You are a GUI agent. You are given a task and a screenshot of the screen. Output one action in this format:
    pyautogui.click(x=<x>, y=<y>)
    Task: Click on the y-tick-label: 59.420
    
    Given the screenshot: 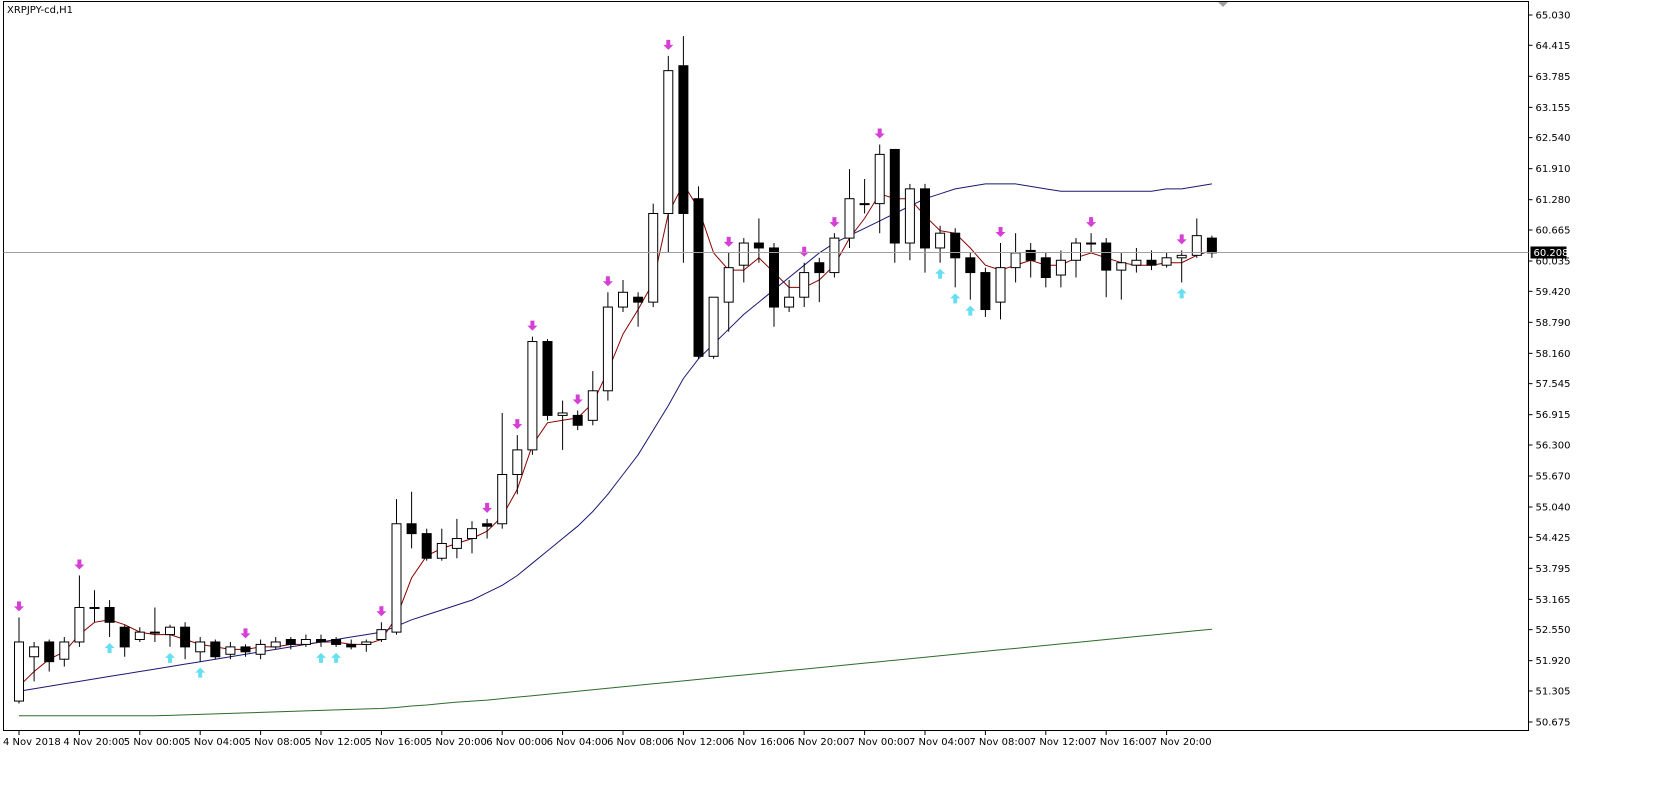 What is the action you would take?
    pyautogui.click(x=1553, y=292)
    